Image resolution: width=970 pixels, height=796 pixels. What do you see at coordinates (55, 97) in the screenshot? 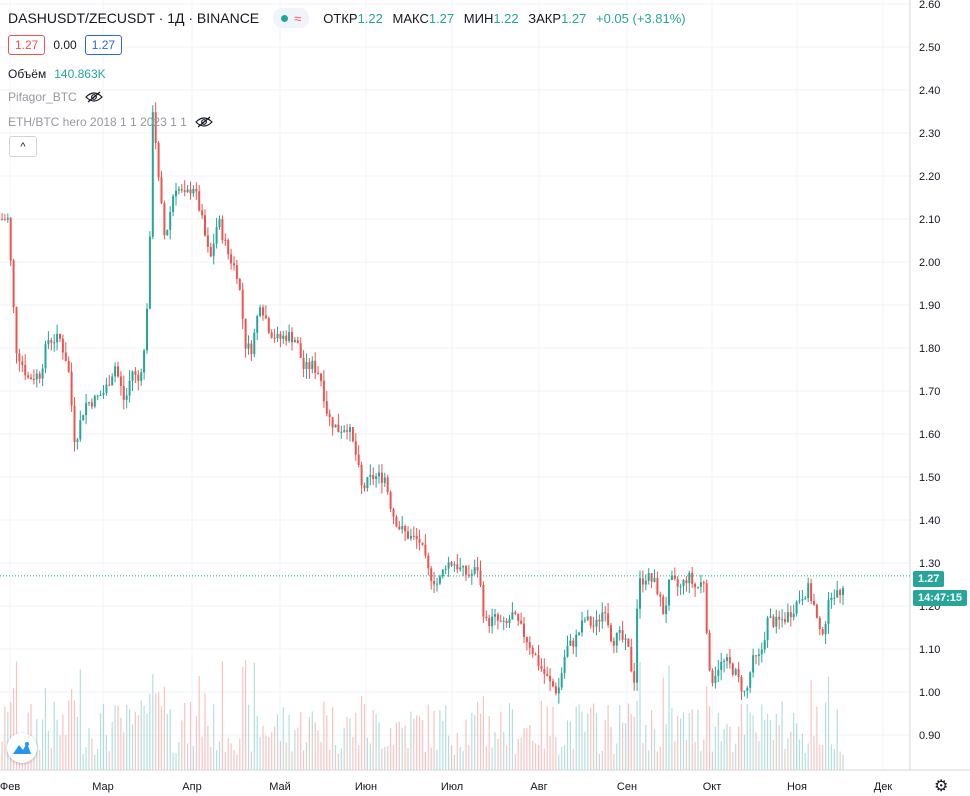
I see `indicator-legend-pifagor: Pifagor_BTC` at bounding box center [55, 97].